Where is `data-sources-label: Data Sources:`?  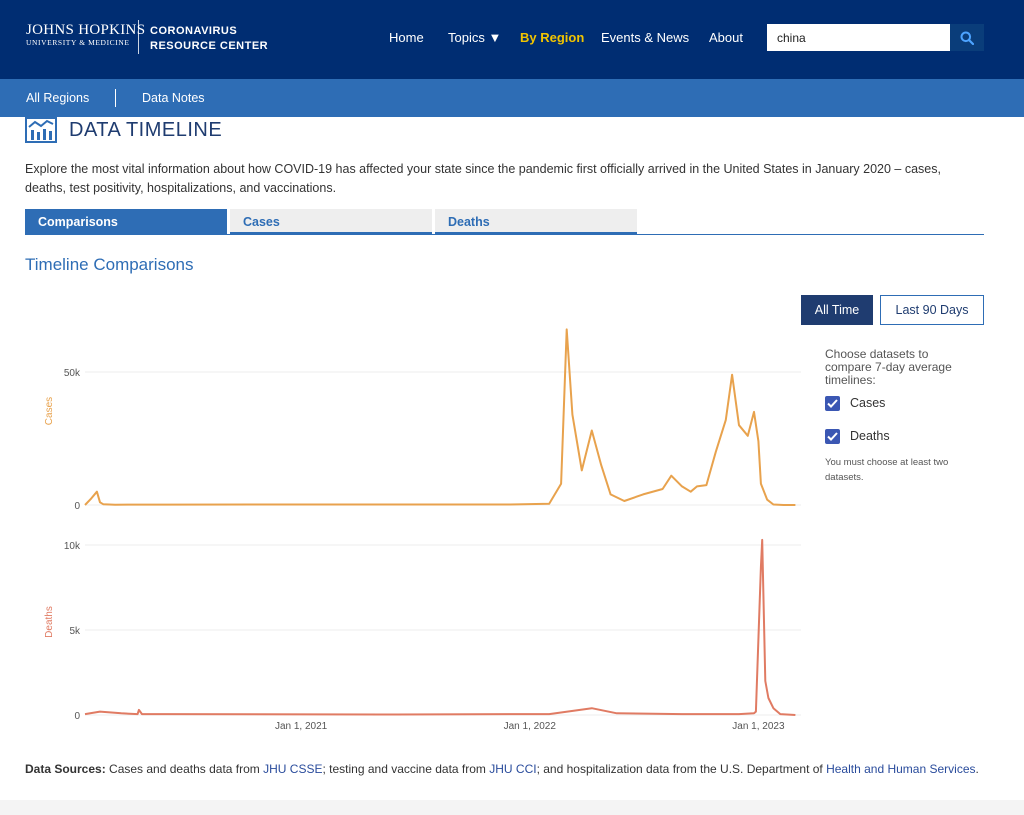
data-sources-label: Data Sources: is located at coordinates (65, 769).